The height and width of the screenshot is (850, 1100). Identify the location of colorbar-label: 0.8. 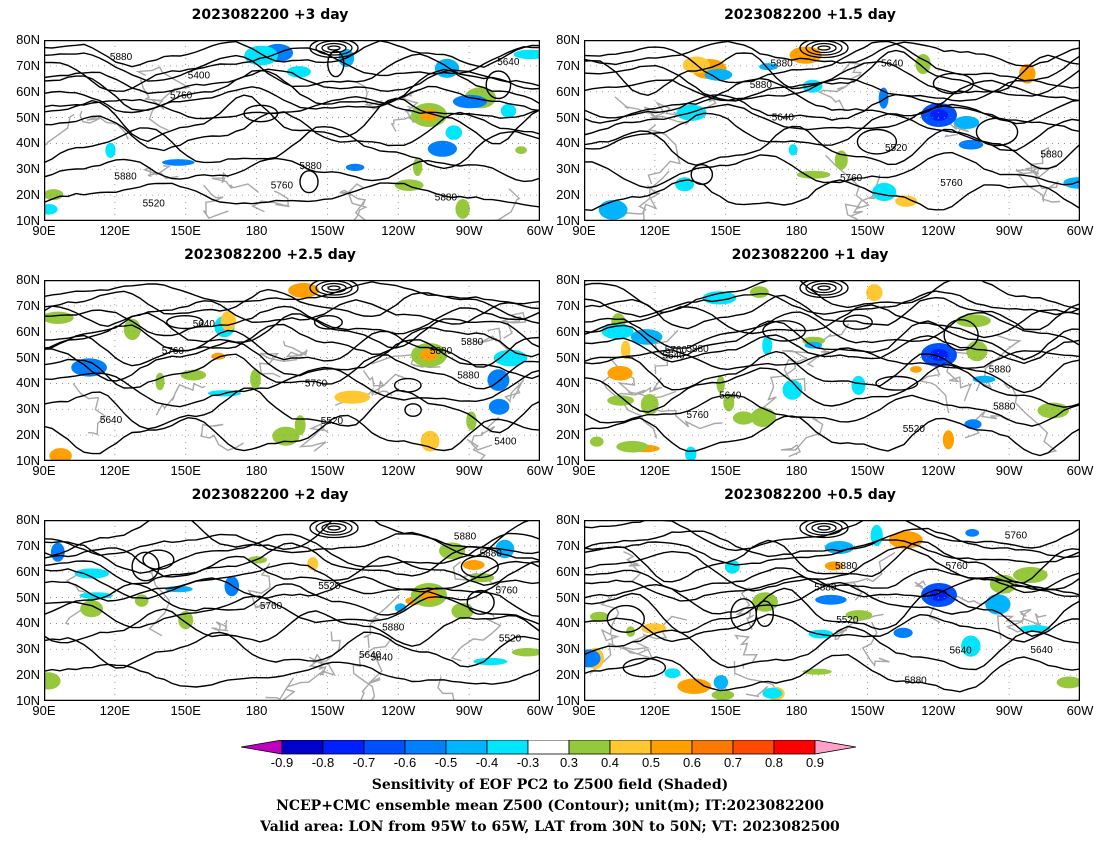
(774, 762).